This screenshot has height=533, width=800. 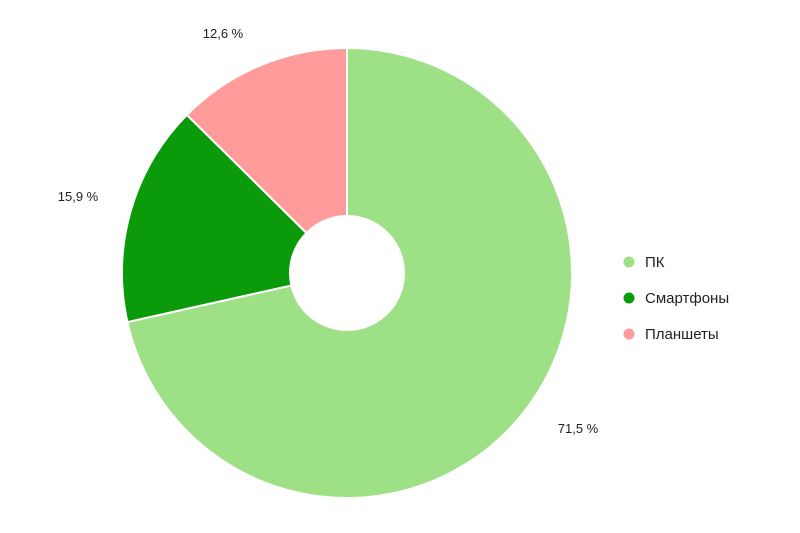 I want to click on legend-item-2: Смартфоны, so click(x=676, y=298).